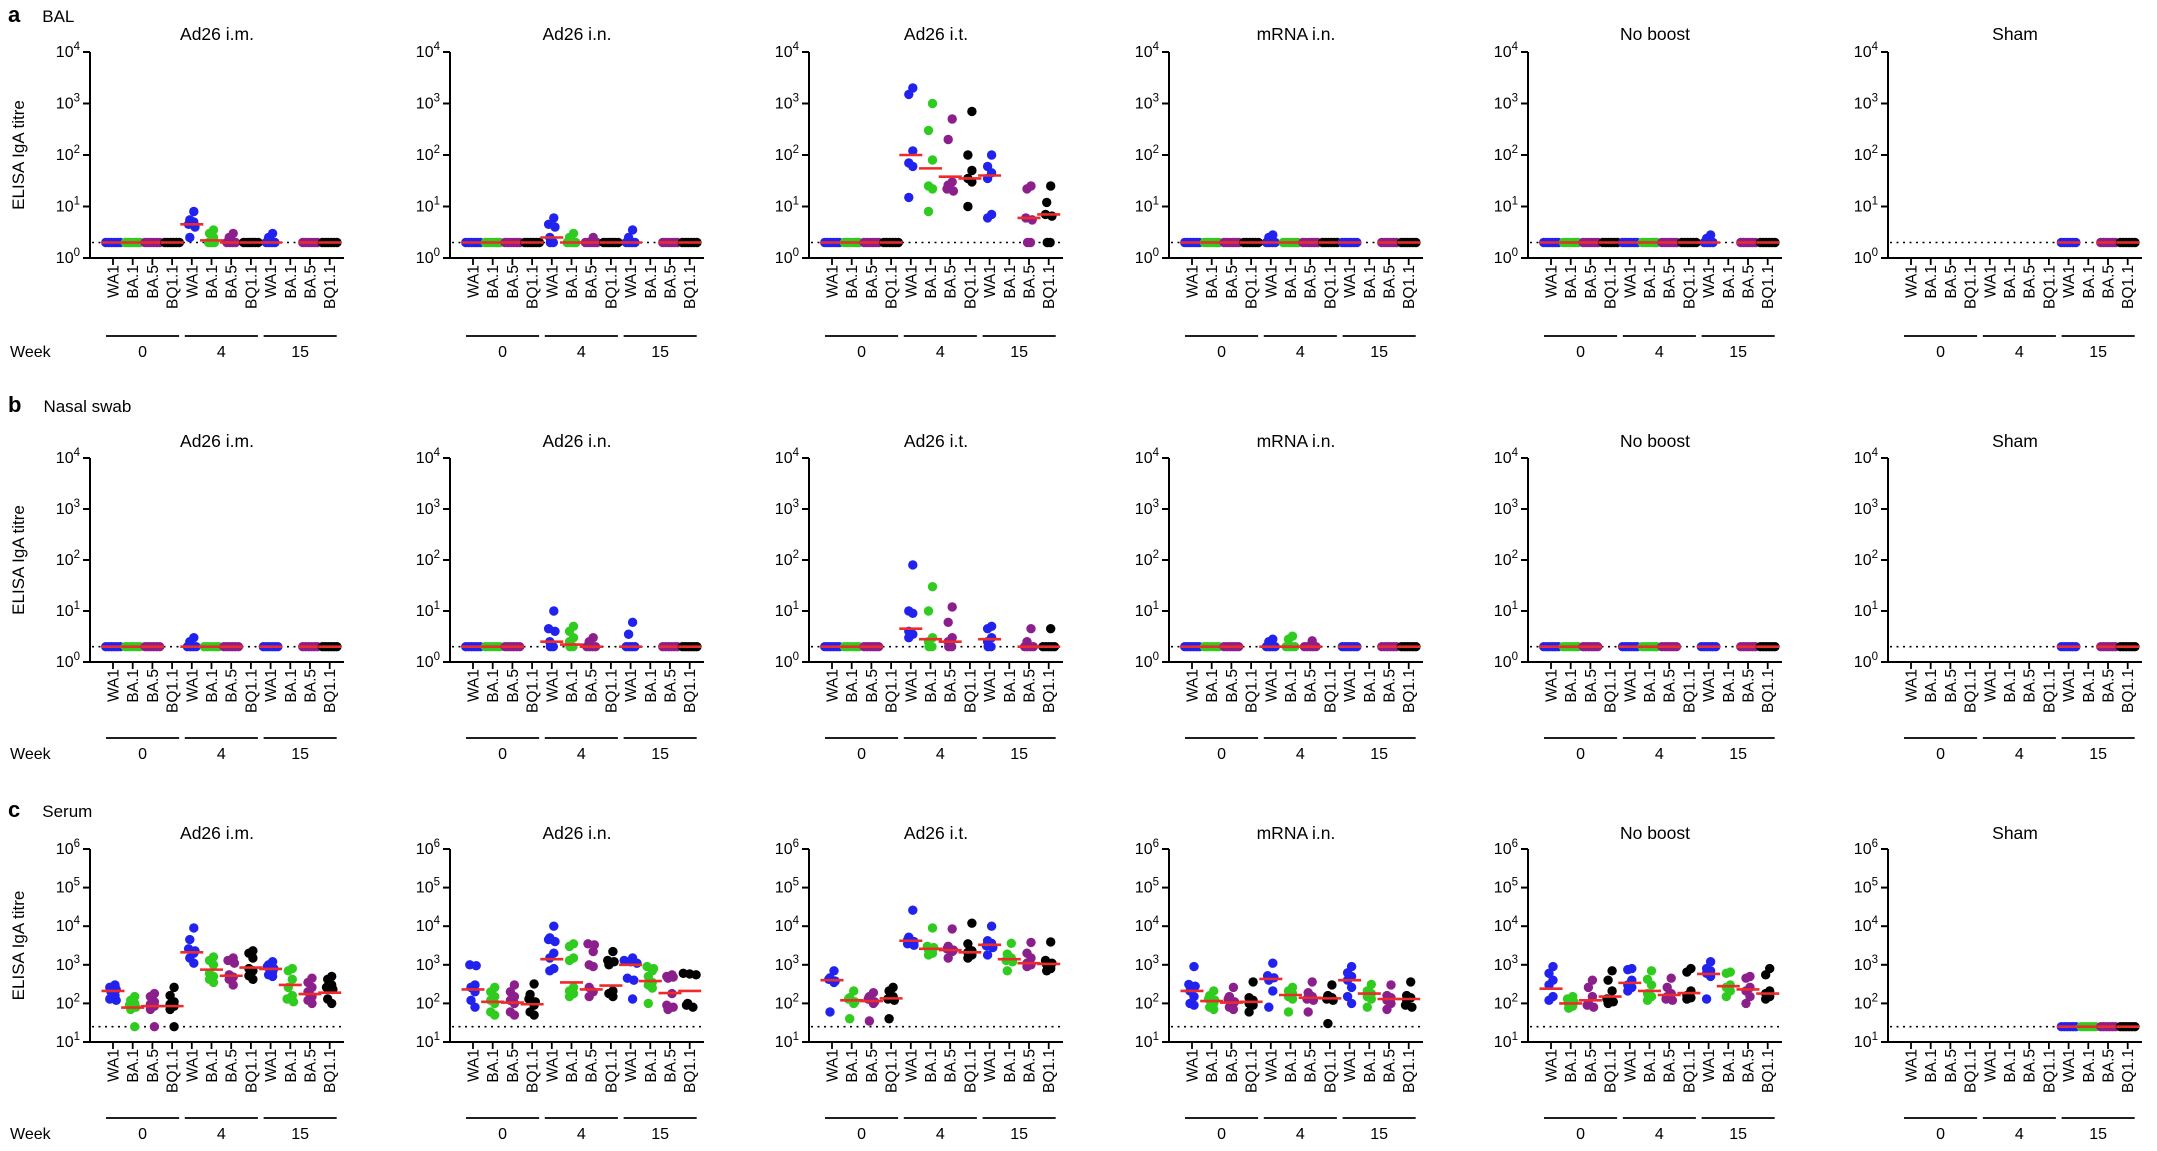 This screenshot has height=1151, width=2157. I want to click on week-number: 4, so click(2018, 754).